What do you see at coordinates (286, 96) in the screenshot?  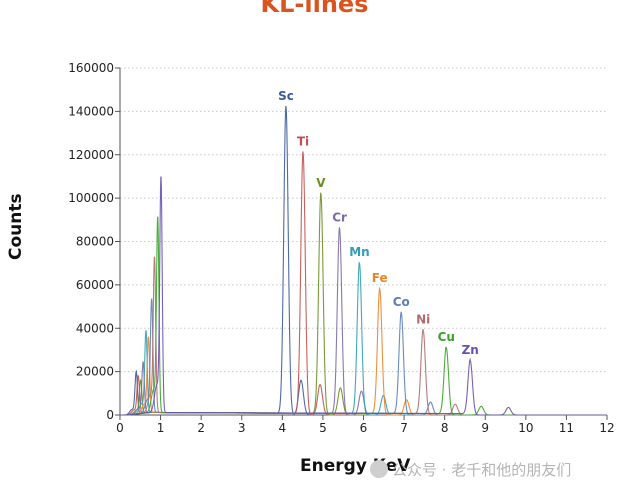 I see `peak-label-Sc: Sc` at bounding box center [286, 96].